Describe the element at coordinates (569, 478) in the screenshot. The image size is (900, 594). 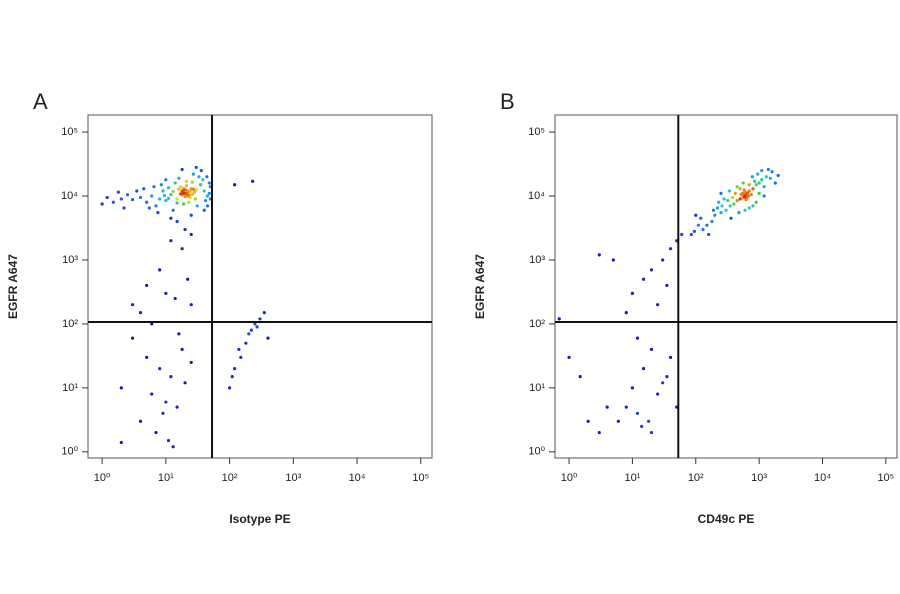
I see `x-tick-label: 10⁰` at that location.